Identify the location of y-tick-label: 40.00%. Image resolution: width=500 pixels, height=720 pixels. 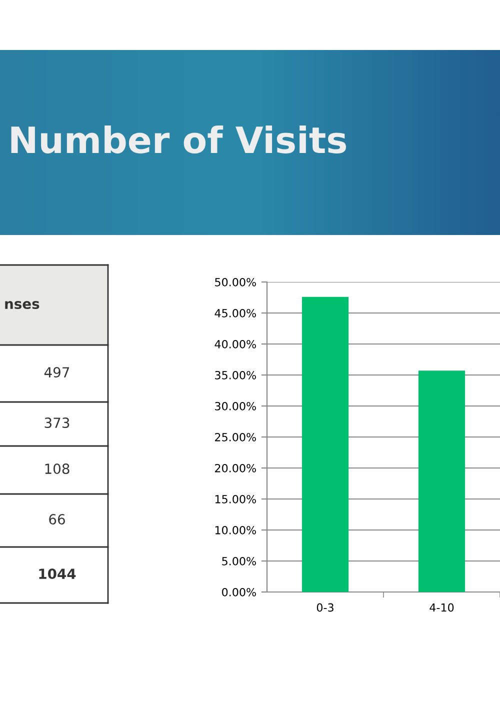
(235, 344).